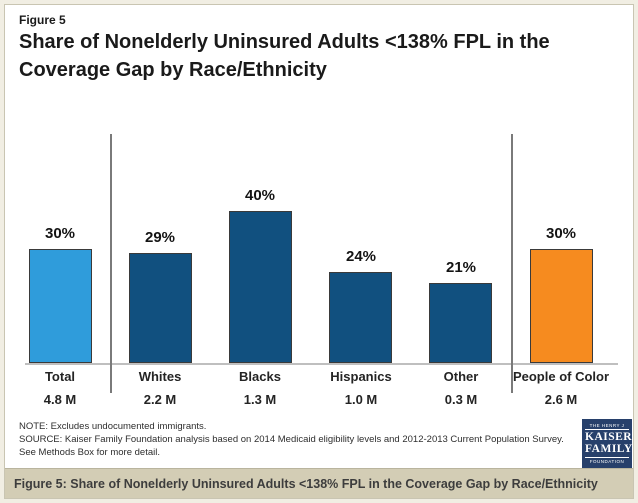 The image size is (638, 503). Describe the element at coordinates (160, 399) in the screenshot. I see `millions-label-whites: 2.2 M` at that location.